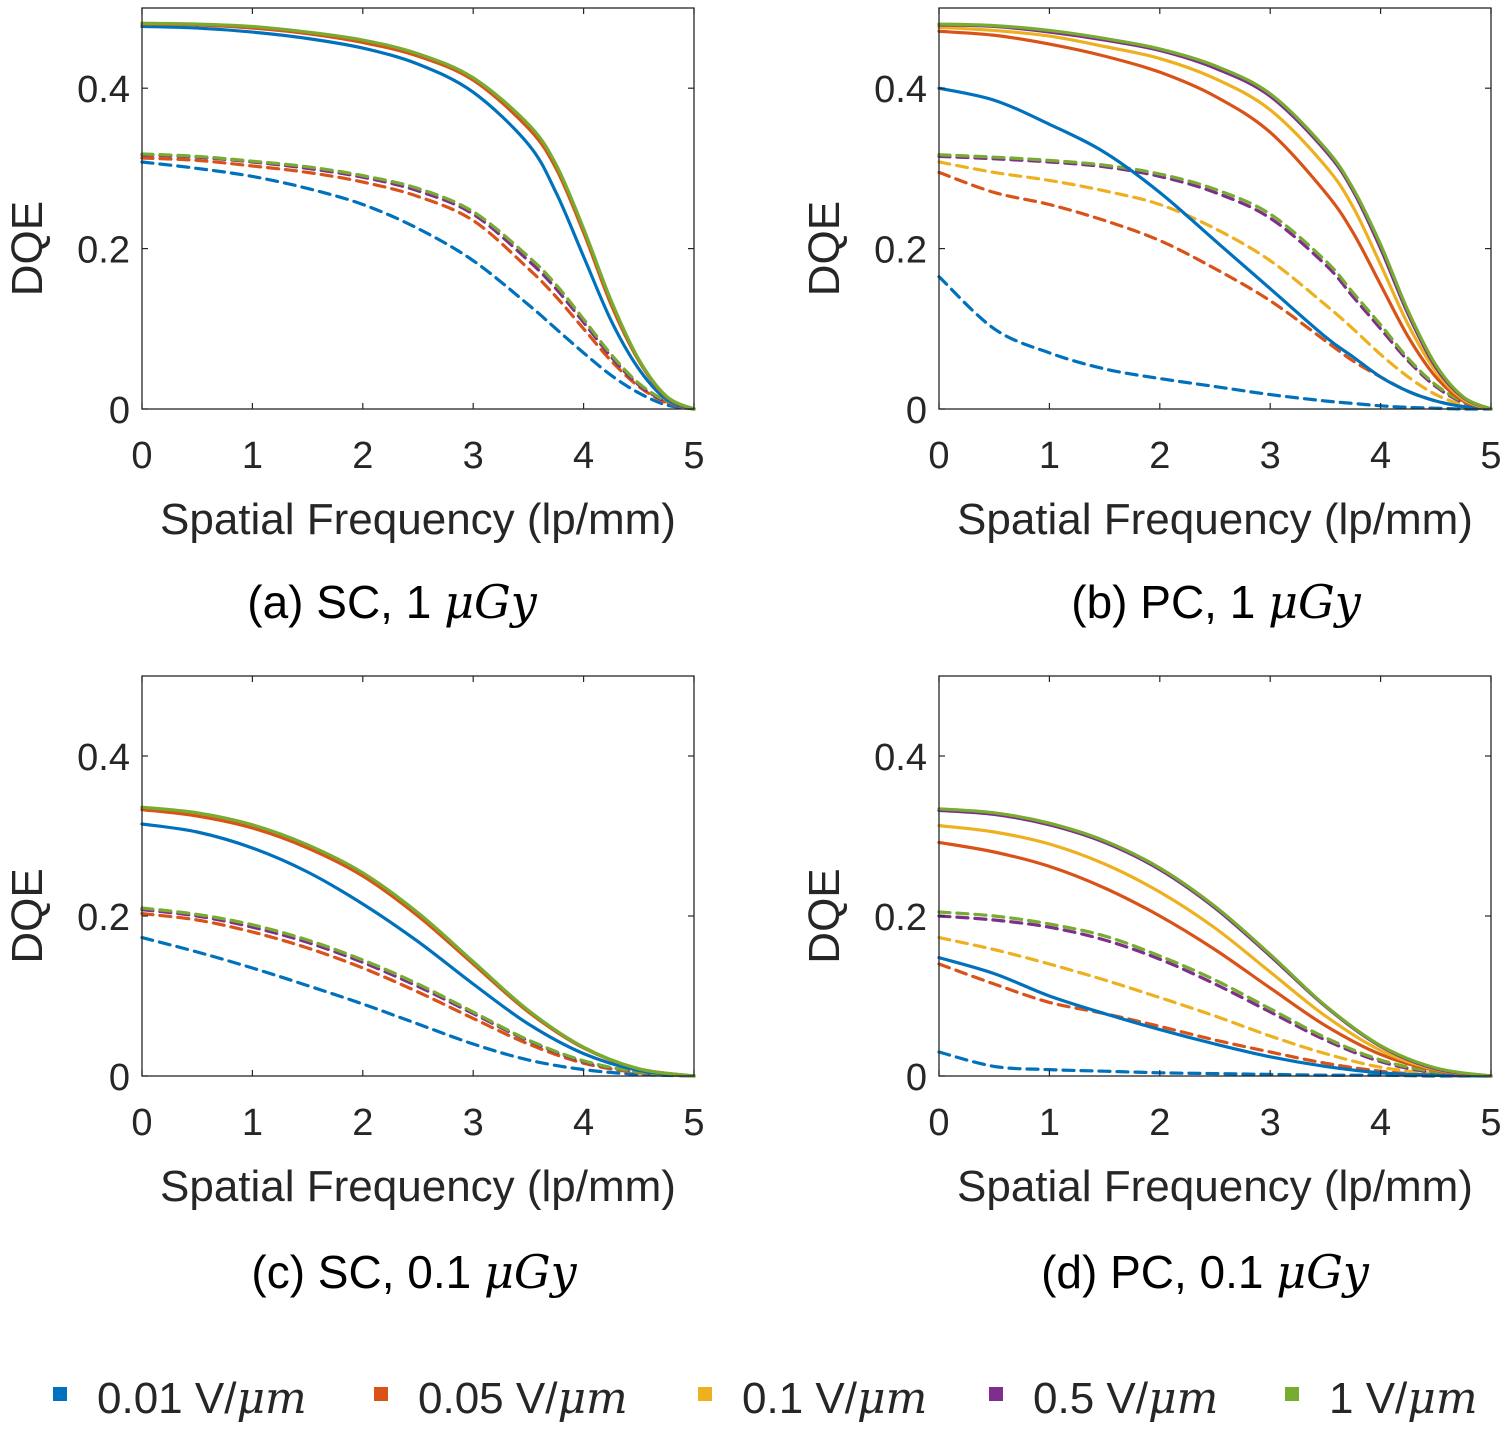 Image resolution: width=1510 pixels, height=1438 pixels. What do you see at coordinates (414, 1272) in the screenshot?
I see `panel-caption: (c) SC, 0.1 μGy` at bounding box center [414, 1272].